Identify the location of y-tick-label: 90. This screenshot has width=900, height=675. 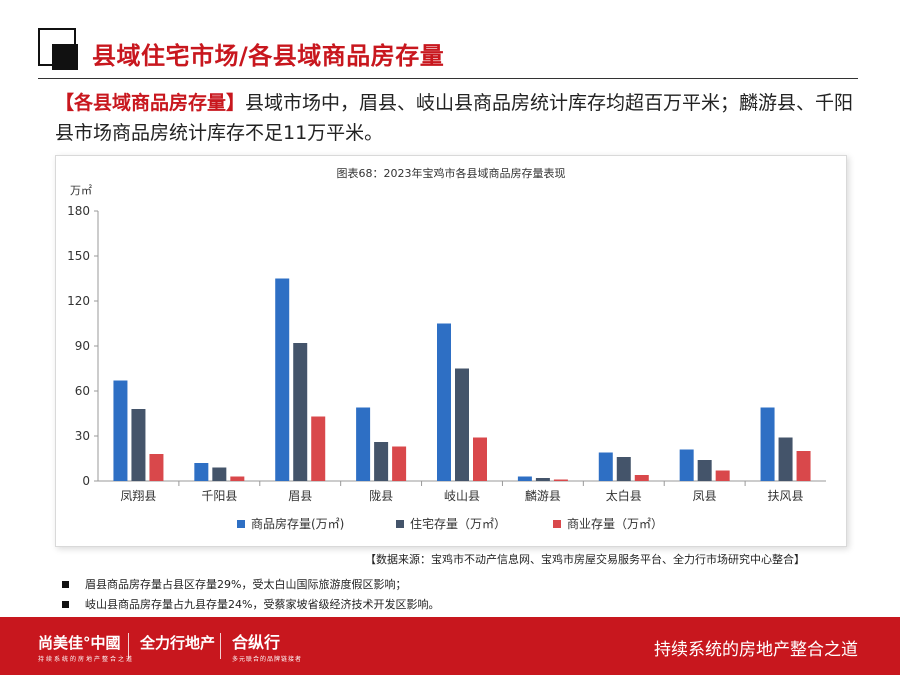
(82, 346).